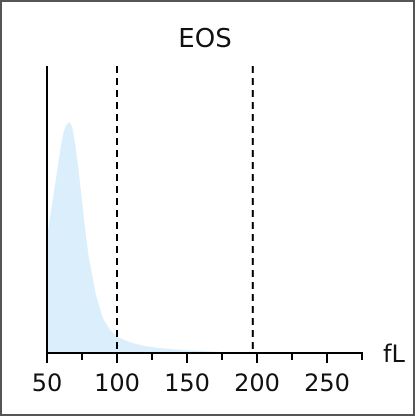 This screenshot has height=416, width=415. I want to click on chart-title: EOS, so click(204, 39).